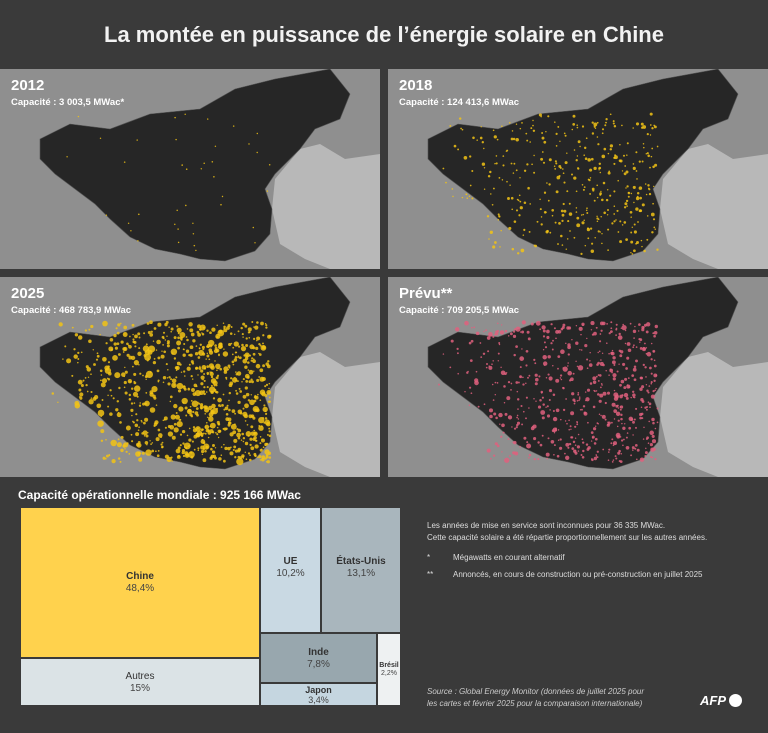 This screenshot has width=768, height=733. What do you see at coordinates (290, 561) in the screenshot?
I see `cell-name: UE` at bounding box center [290, 561].